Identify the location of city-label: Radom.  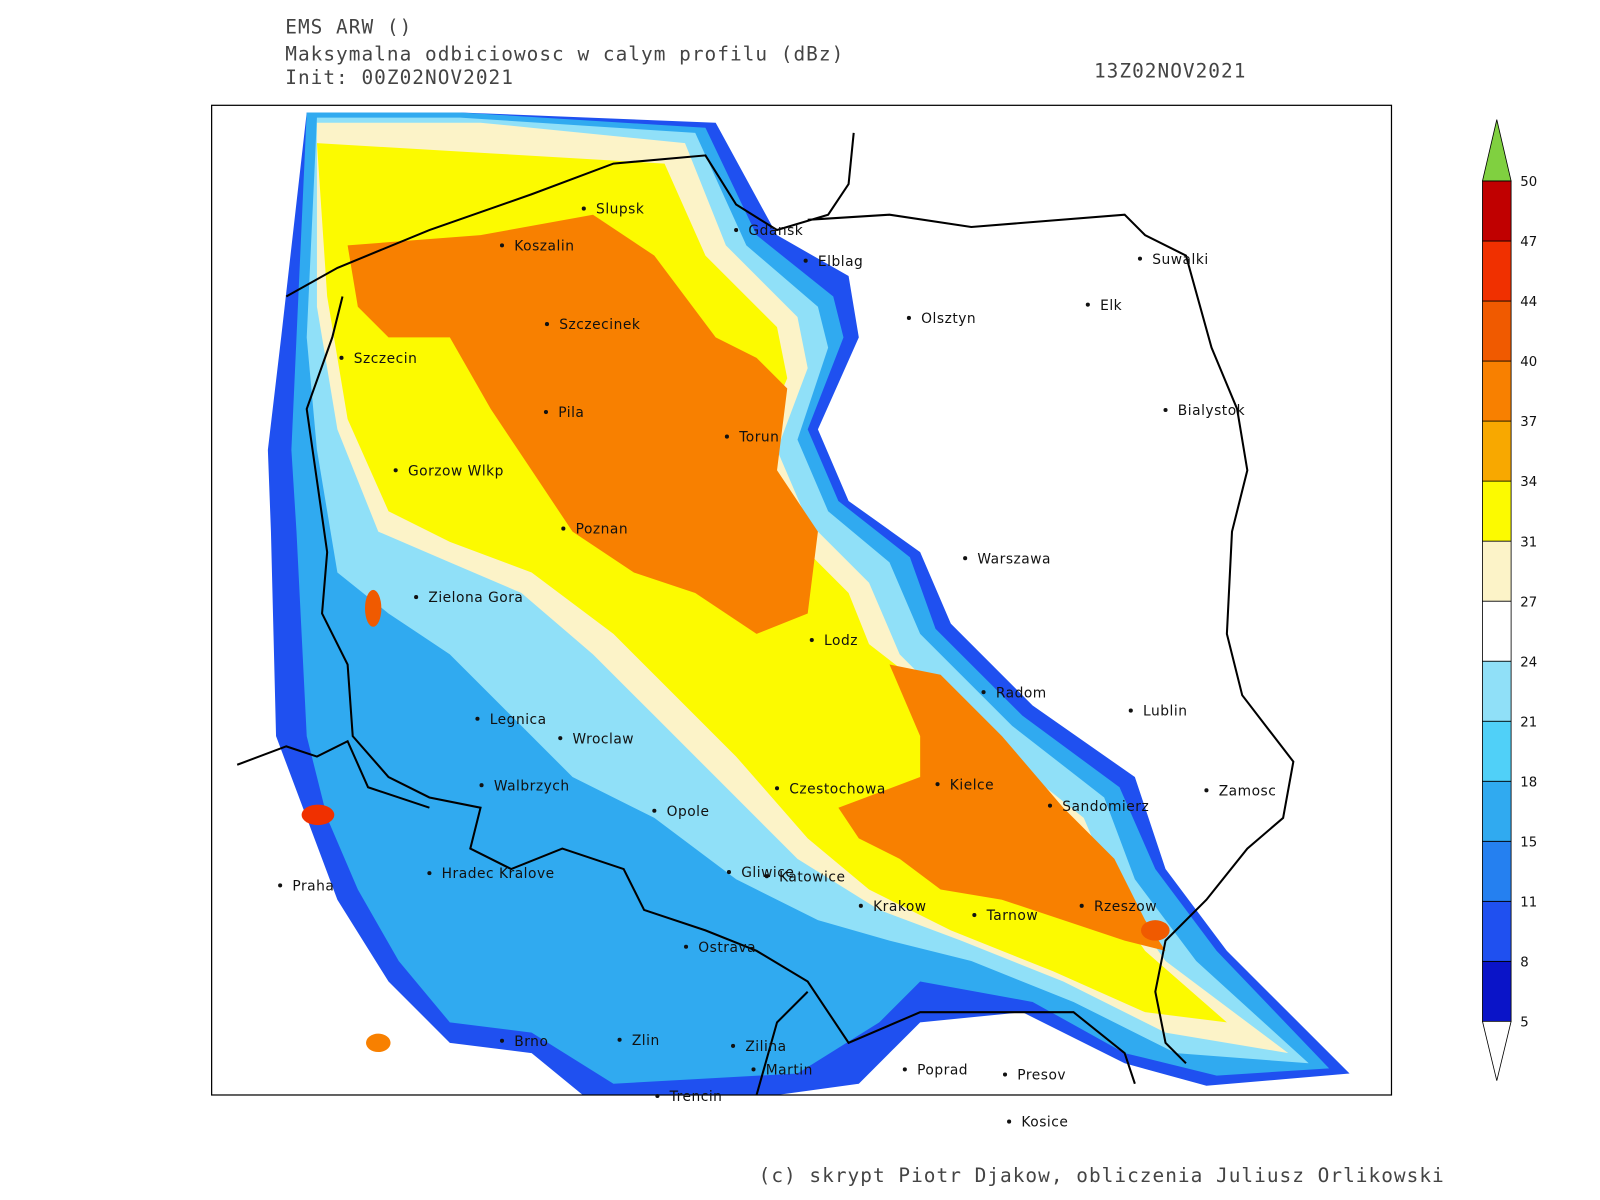
(1021, 693).